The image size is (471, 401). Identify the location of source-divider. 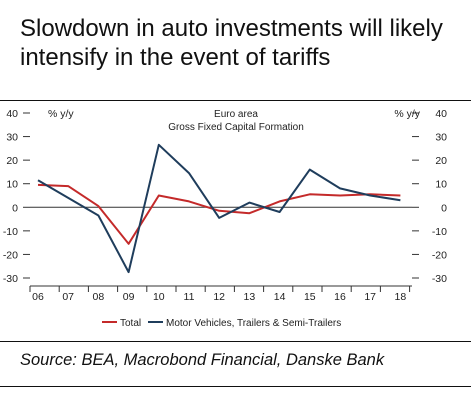
(235, 341).